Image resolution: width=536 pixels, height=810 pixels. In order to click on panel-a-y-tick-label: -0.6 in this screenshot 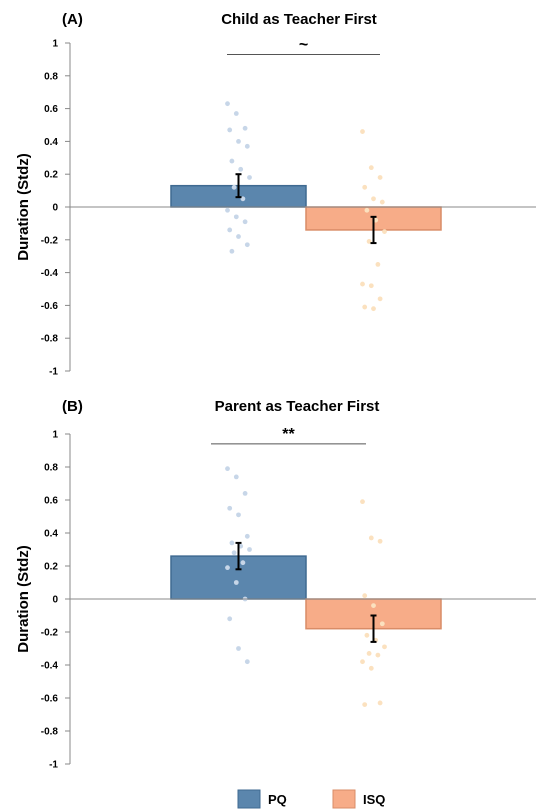, I will do `click(50, 306)`.